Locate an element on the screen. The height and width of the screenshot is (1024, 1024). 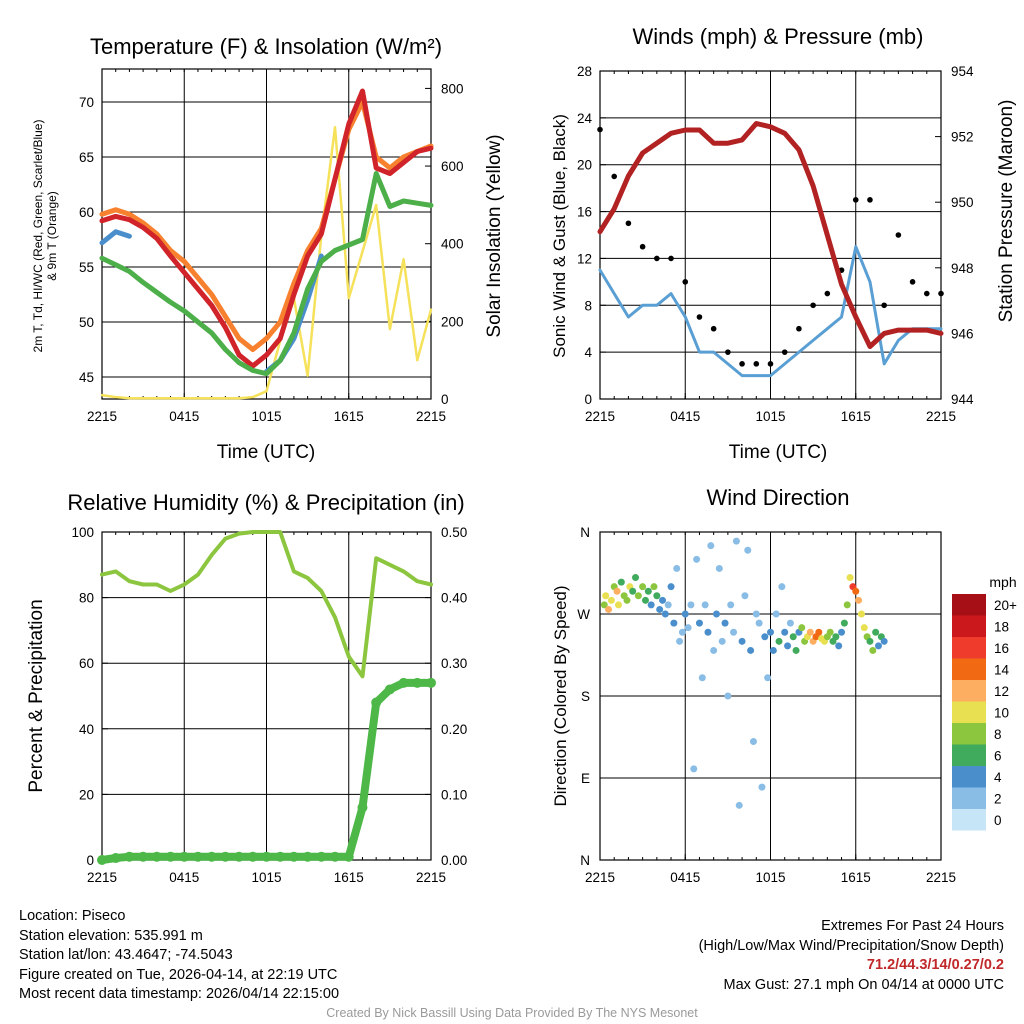
colorbar-label: 10 is located at coordinates (1001, 712).